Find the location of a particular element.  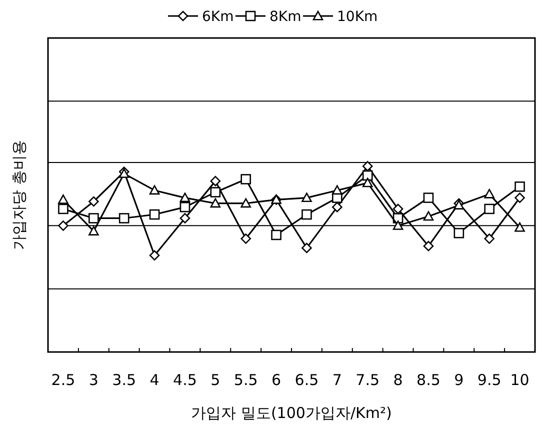

x-tick-label: 8.5 is located at coordinates (428, 380).